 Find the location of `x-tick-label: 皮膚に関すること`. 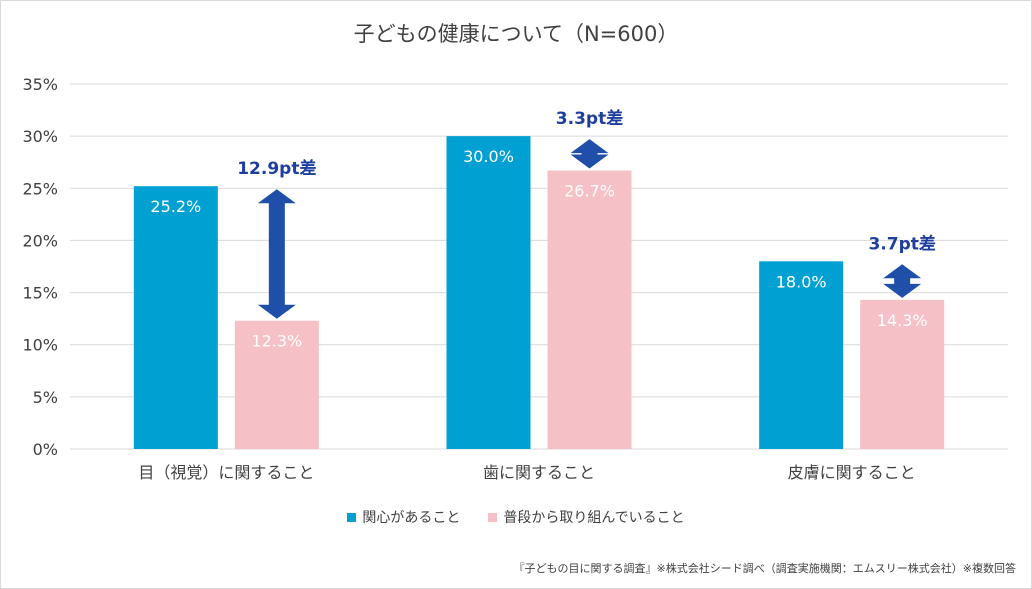

x-tick-label: 皮膚に関すること is located at coordinates (852, 472).